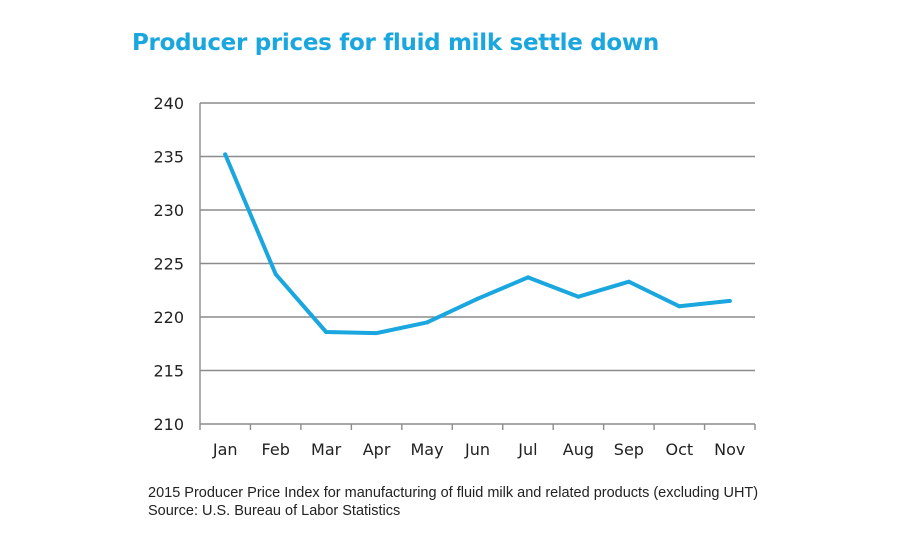 The width and height of the screenshot is (900, 550). I want to click on y-tick-label-235: 235, so click(168, 157).